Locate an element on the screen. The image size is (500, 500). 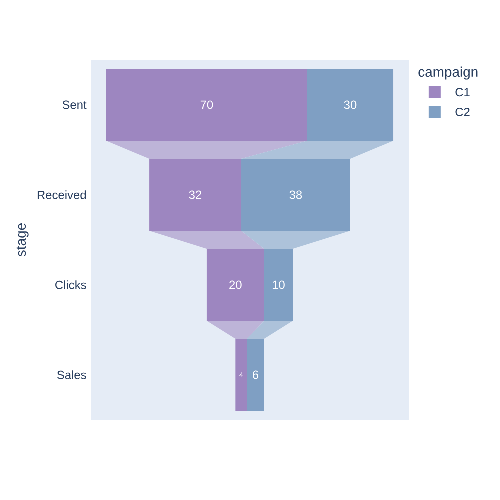
data-label: 30 is located at coordinates (350, 105).